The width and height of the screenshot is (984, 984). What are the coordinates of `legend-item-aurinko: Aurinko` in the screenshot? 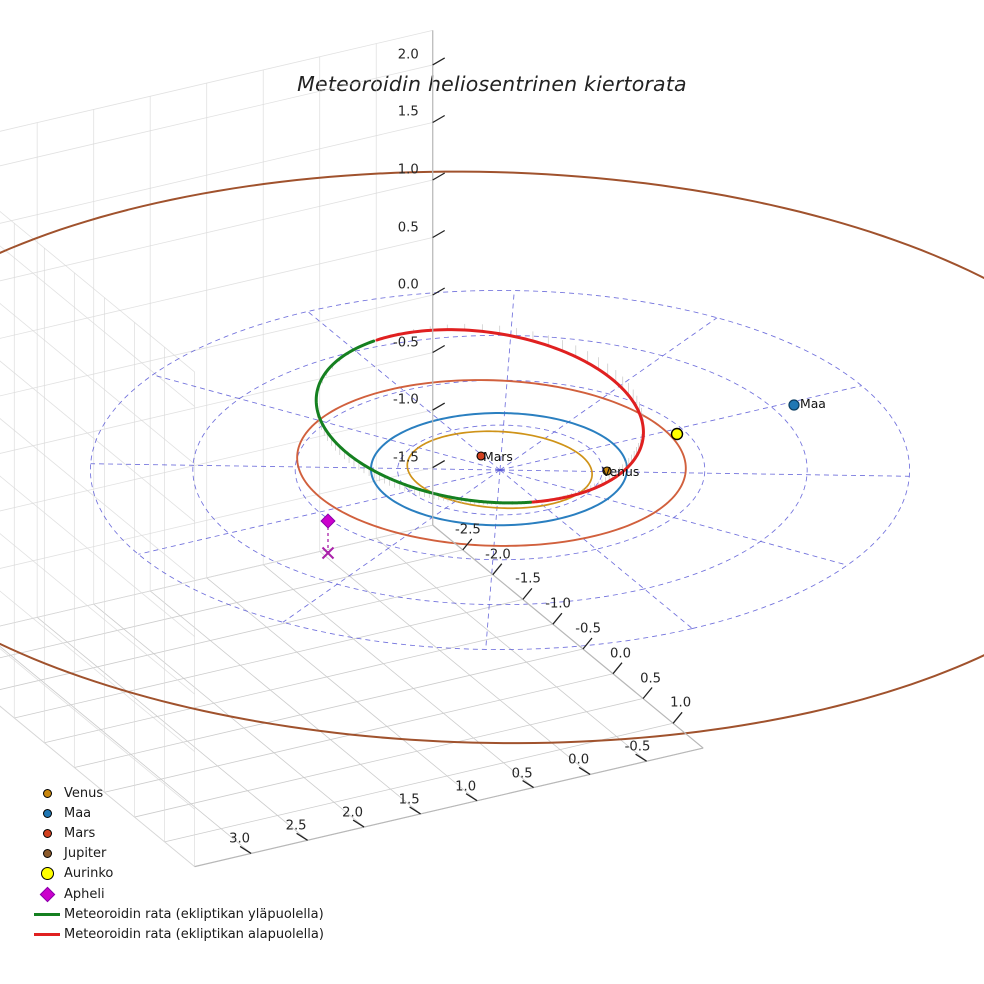 It's located at (195, 874).